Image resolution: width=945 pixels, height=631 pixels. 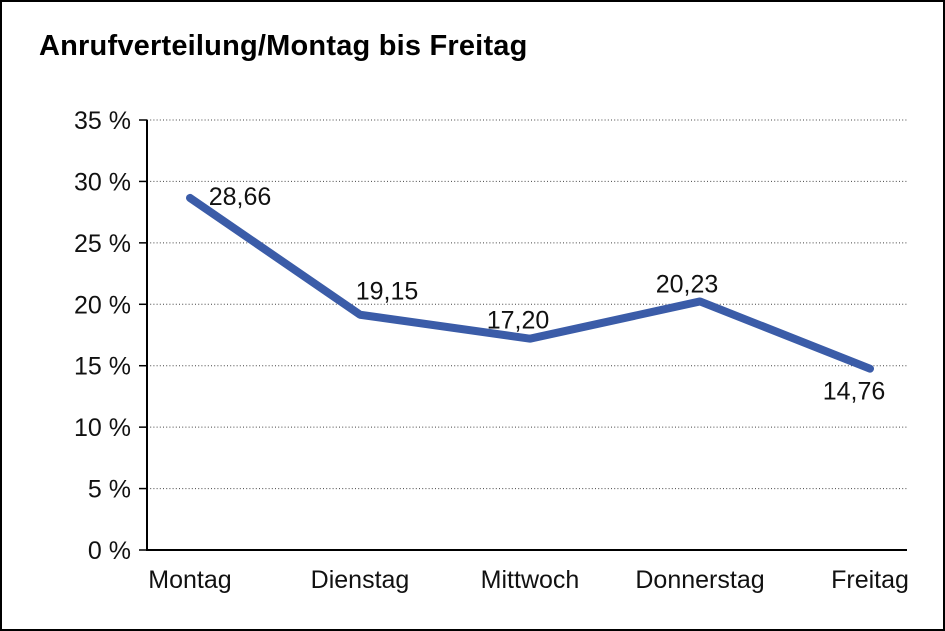 I want to click on chart-title: Anrufverteilung/Montag bis Freitag, so click(x=283, y=46).